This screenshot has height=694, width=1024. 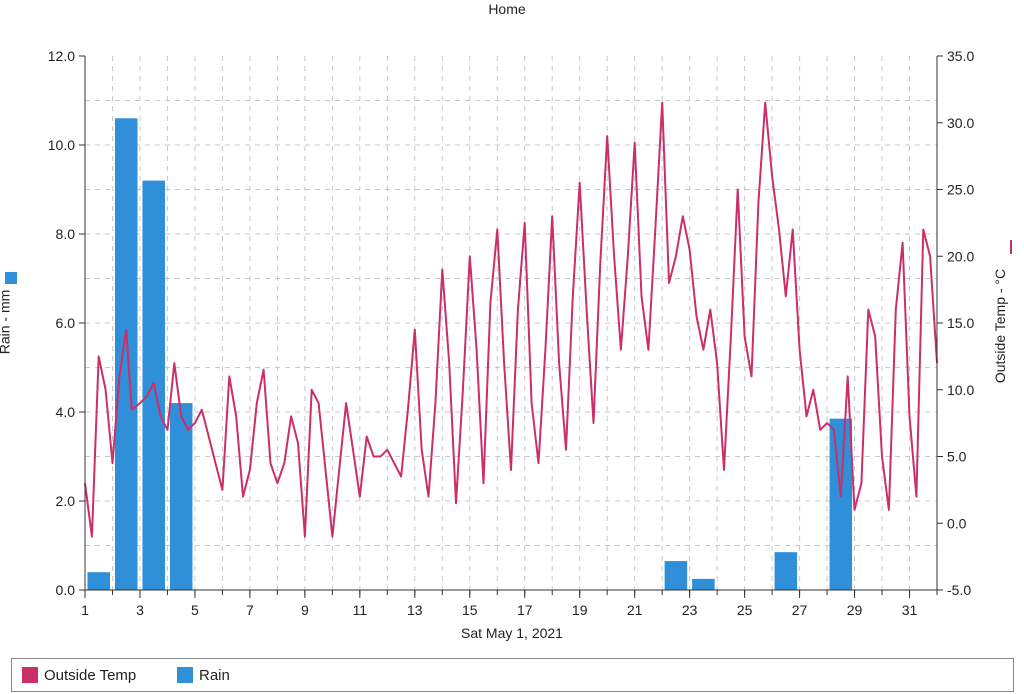 What do you see at coordinates (360, 610) in the screenshot?
I see `x-tick-label: 11` at bounding box center [360, 610].